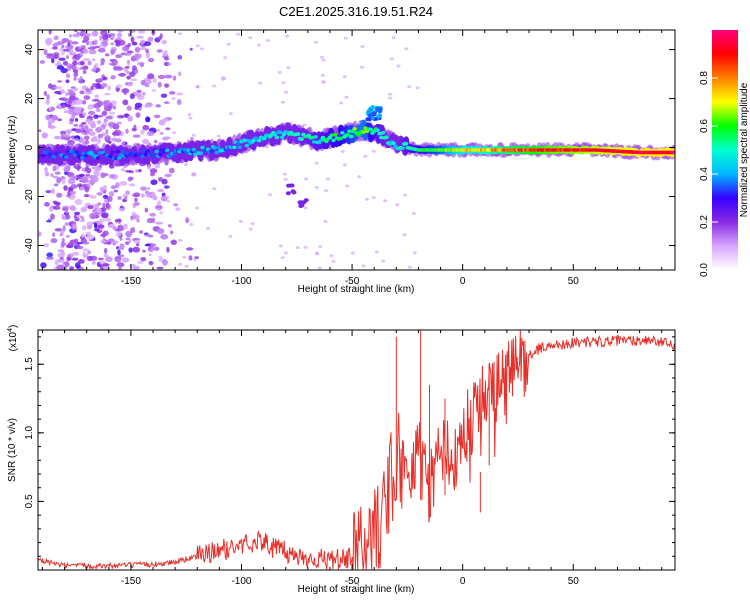 Image resolution: width=750 pixels, height=600 pixels. Describe the element at coordinates (29, 196) in the screenshot. I see `y-tick-label: -20` at that location.